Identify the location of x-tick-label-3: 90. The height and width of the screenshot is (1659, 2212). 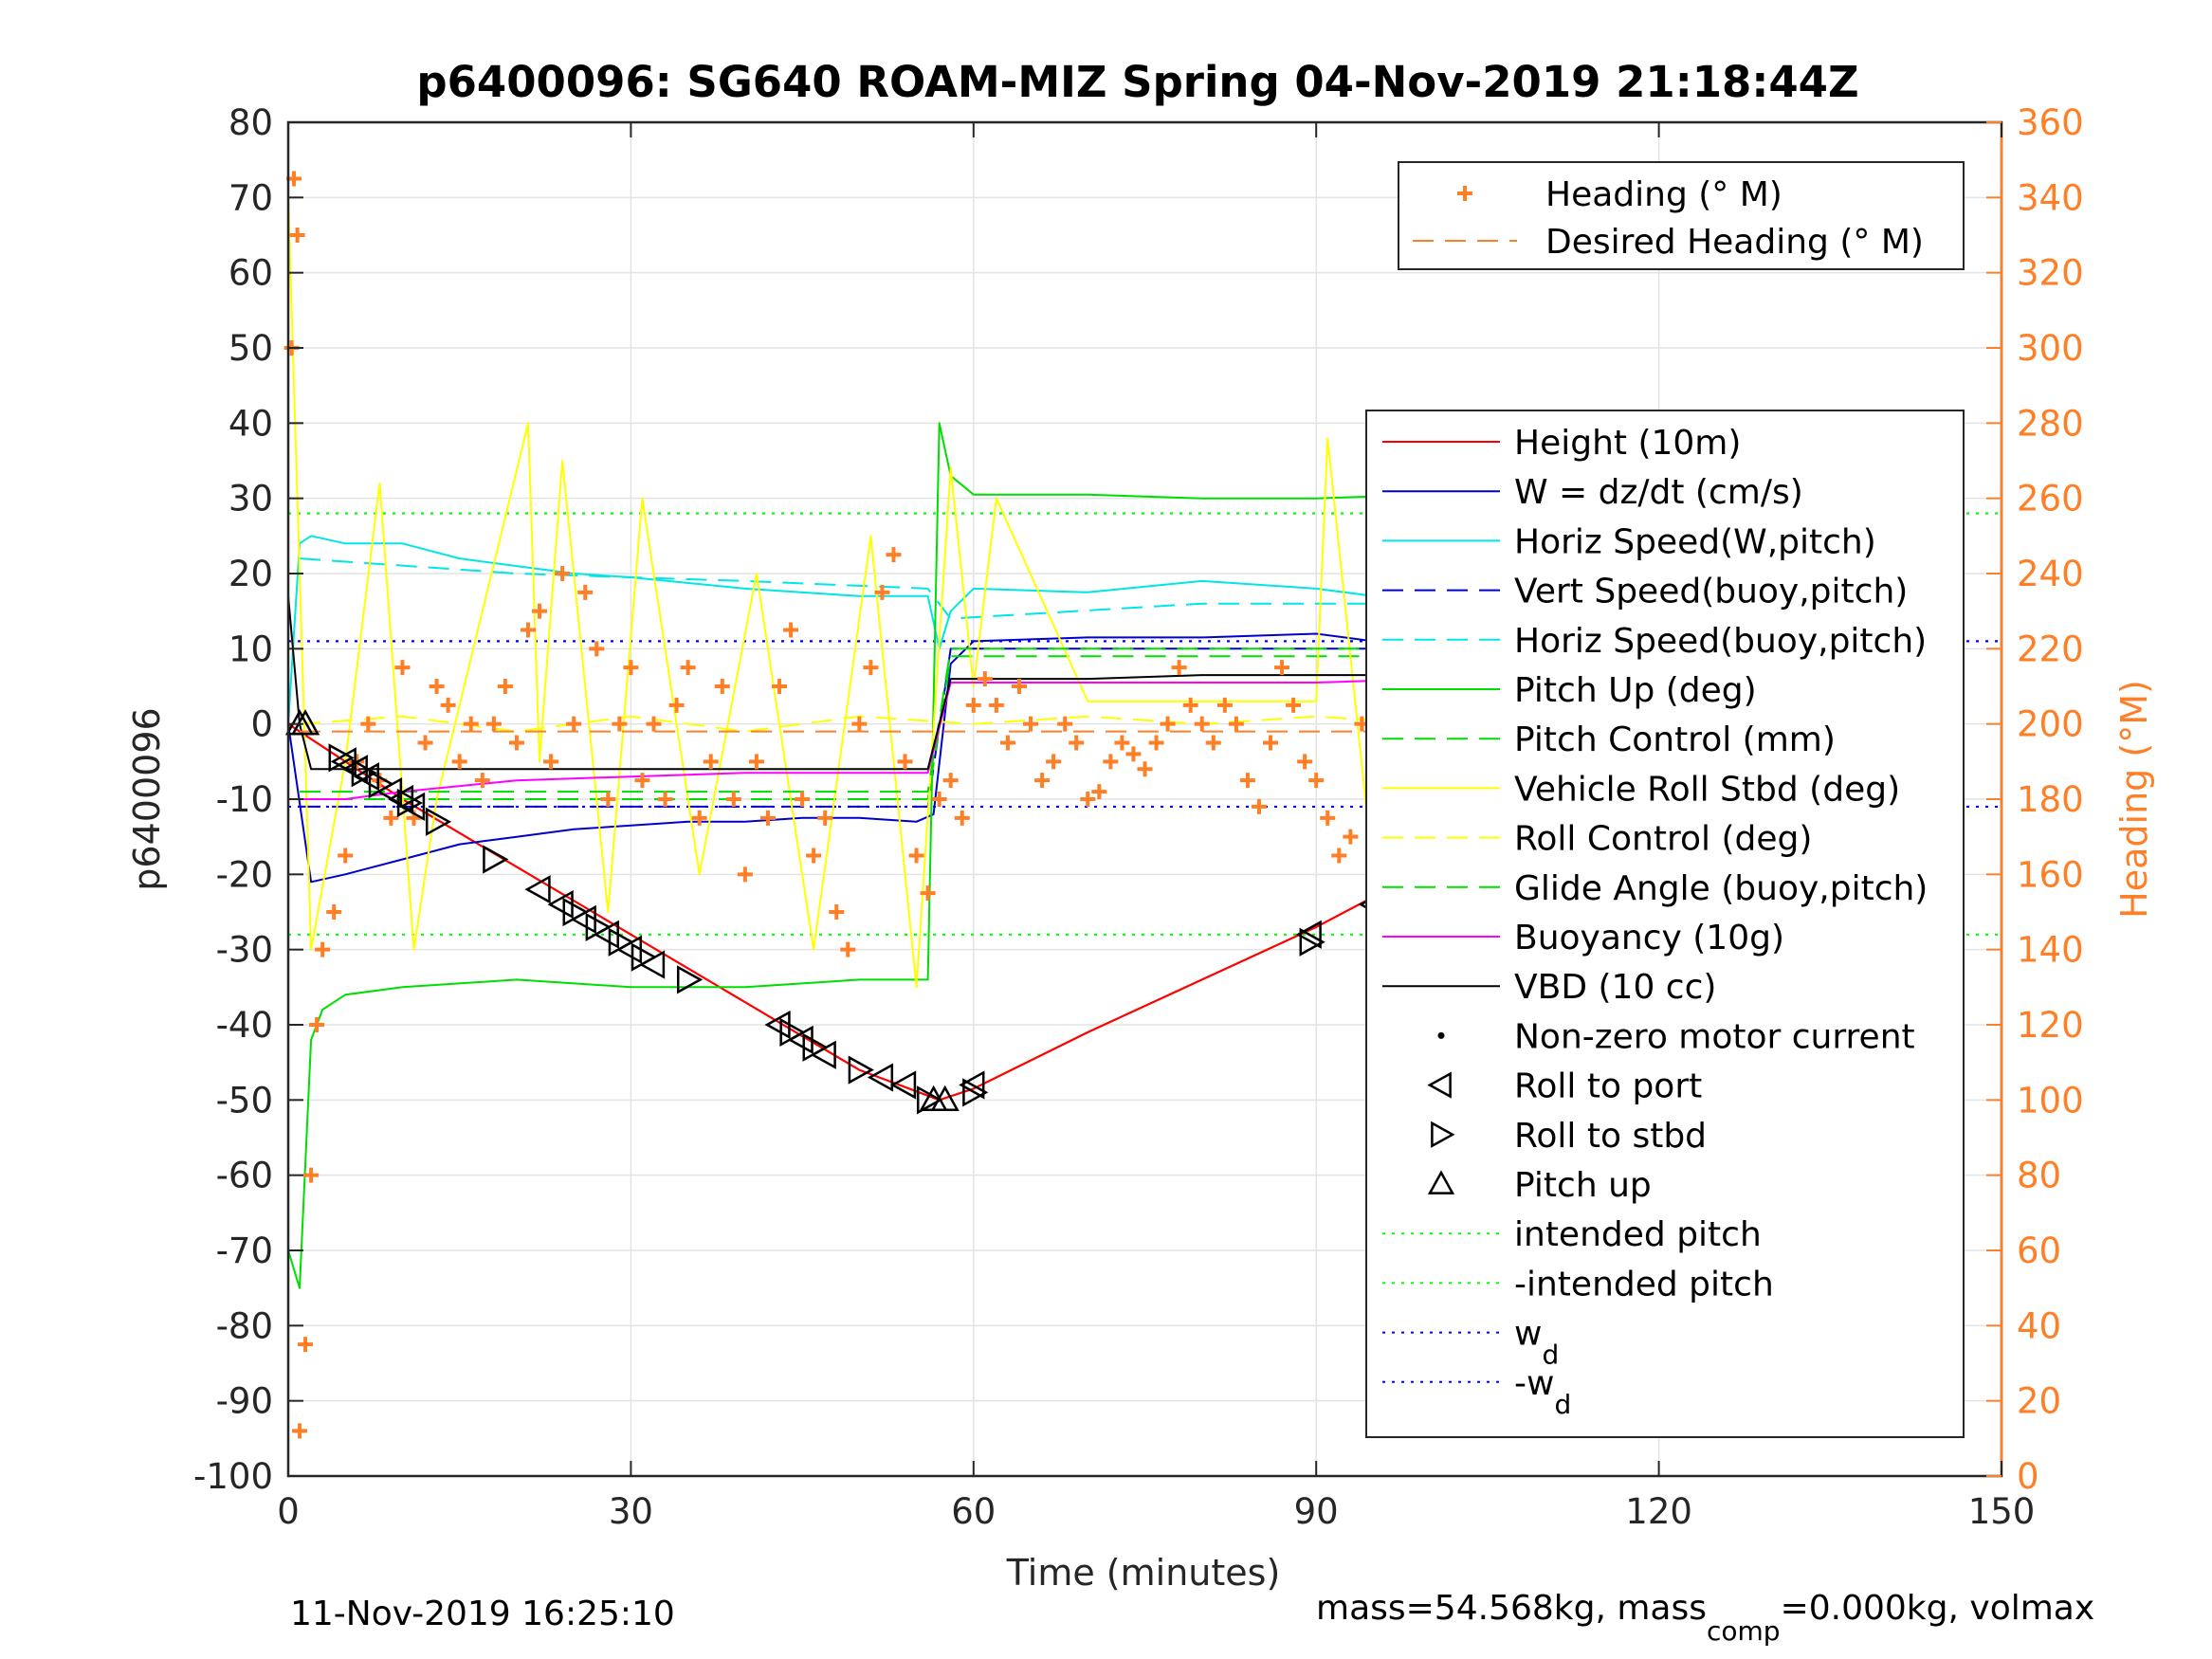
(1316, 1511).